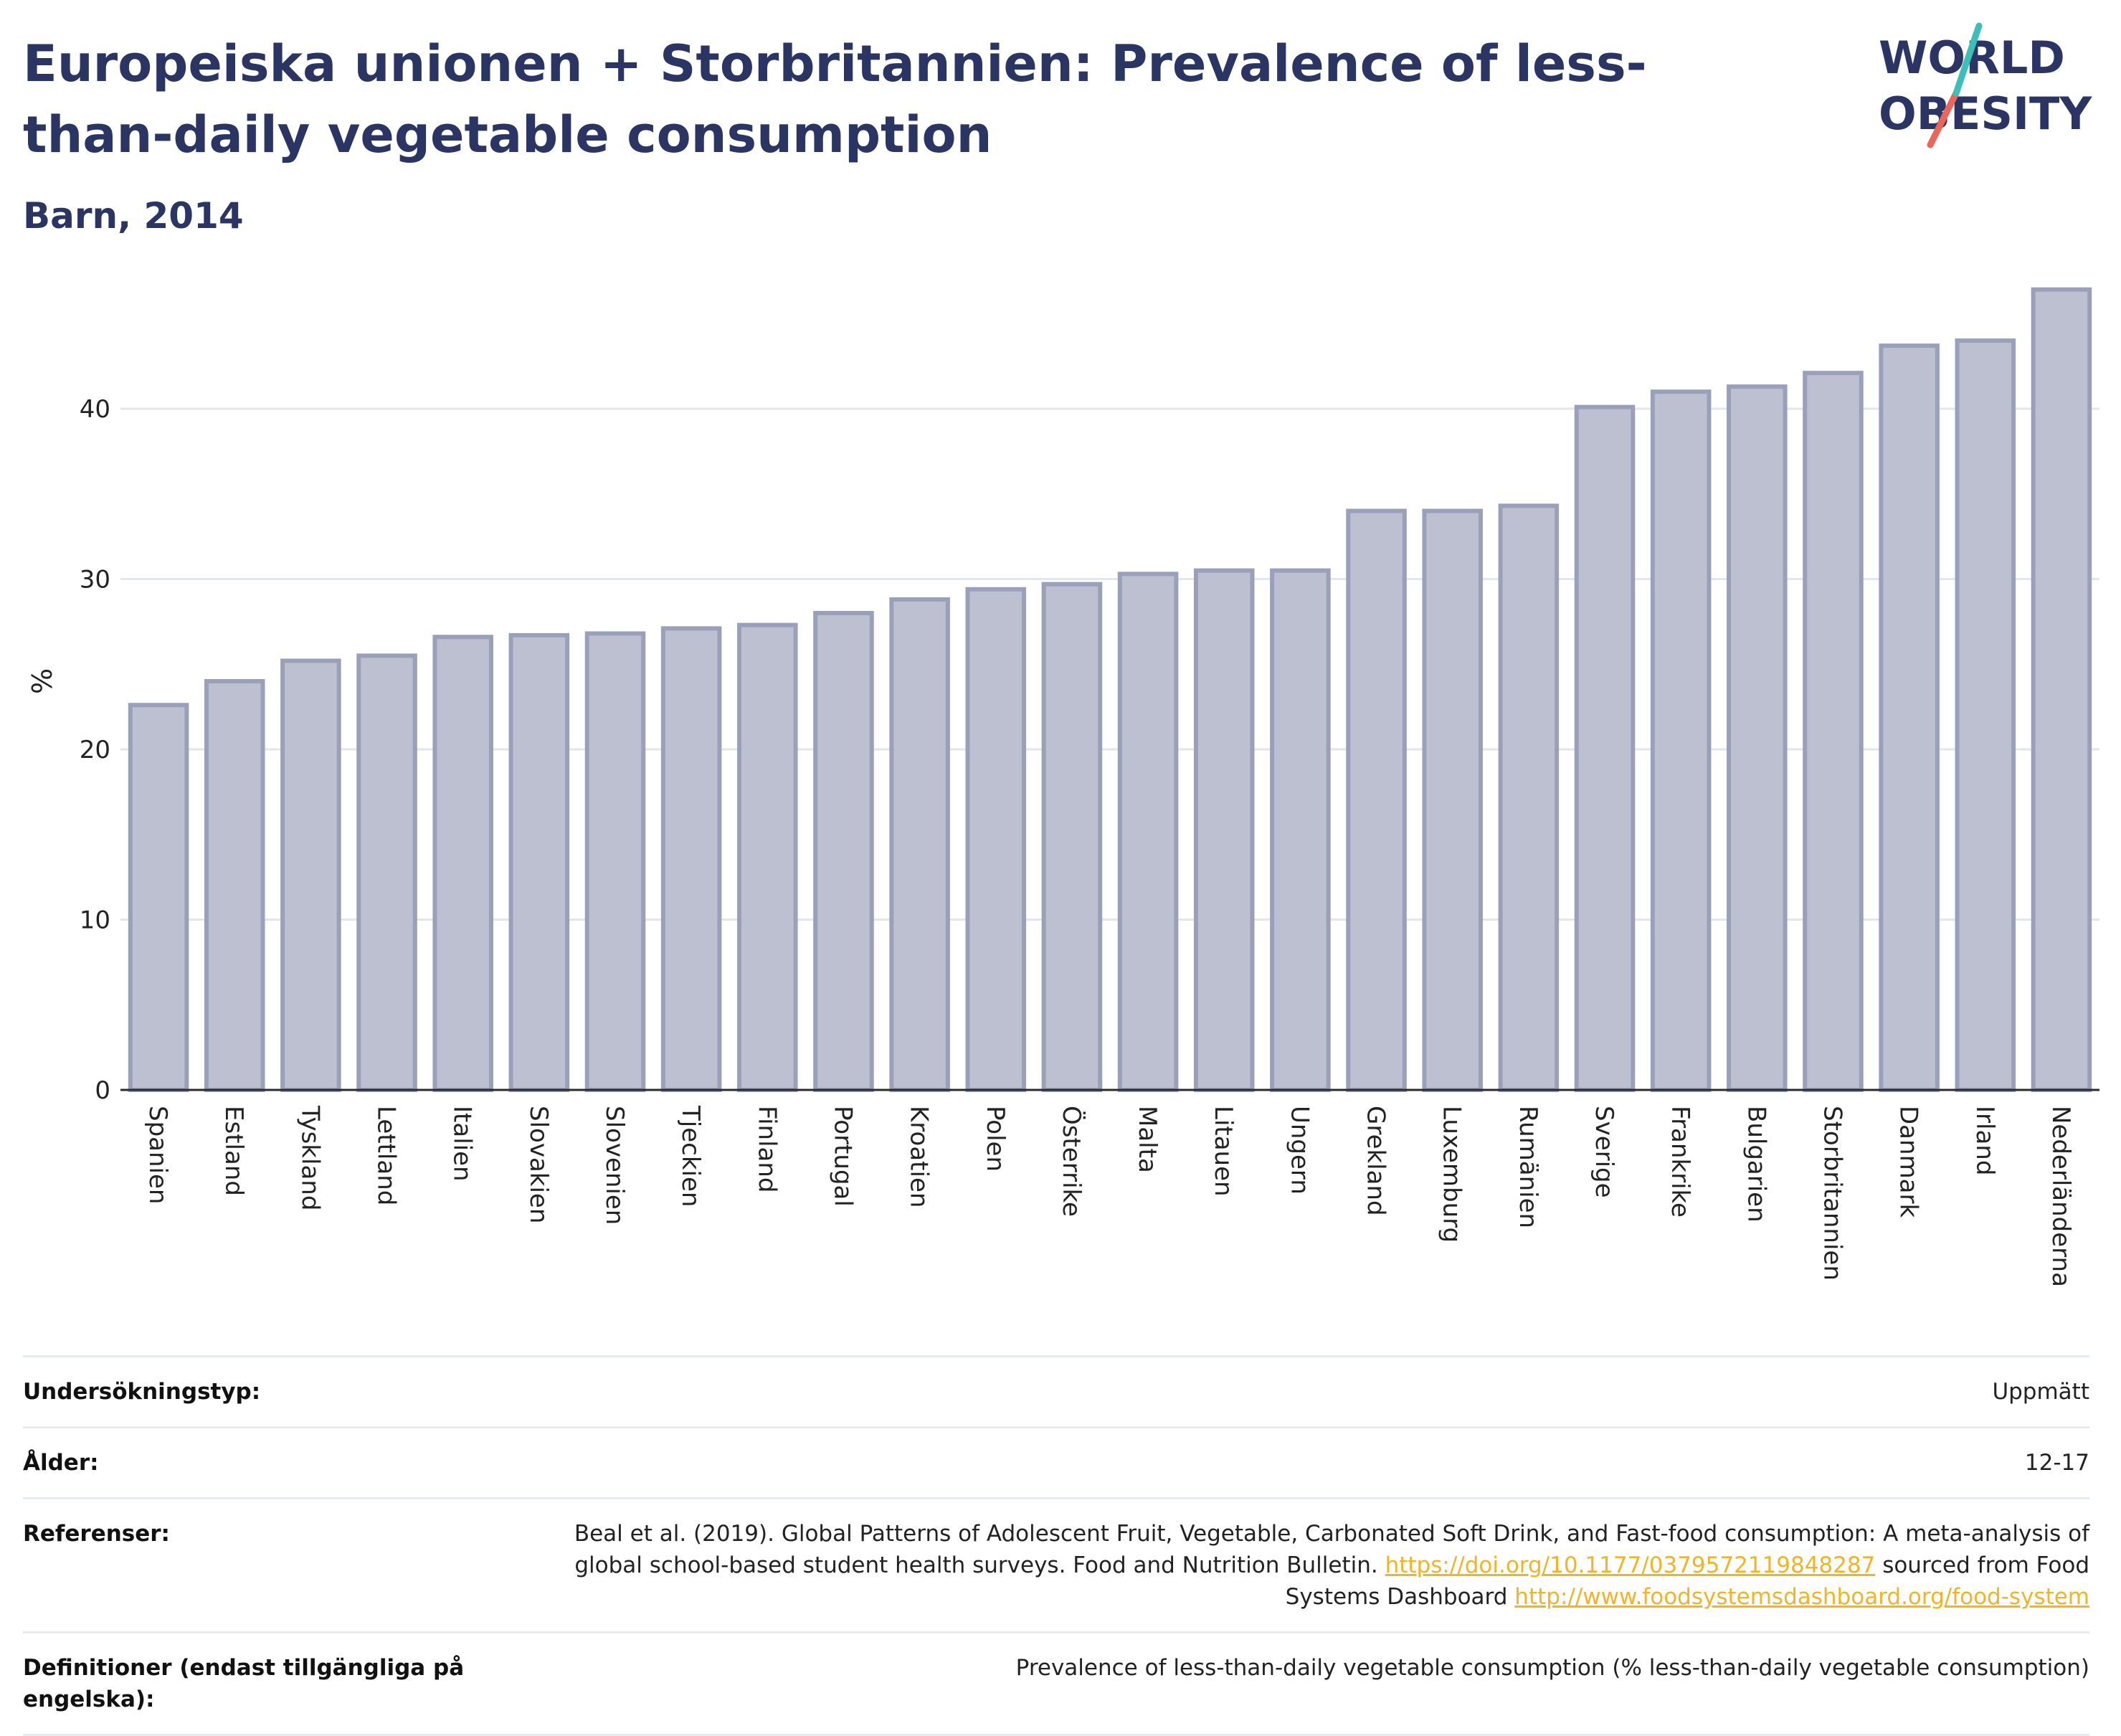 This screenshot has width=2121, height=1736. Describe the element at coordinates (133, 216) in the screenshot. I see `chart-subtitle: Barn, 2014` at that location.